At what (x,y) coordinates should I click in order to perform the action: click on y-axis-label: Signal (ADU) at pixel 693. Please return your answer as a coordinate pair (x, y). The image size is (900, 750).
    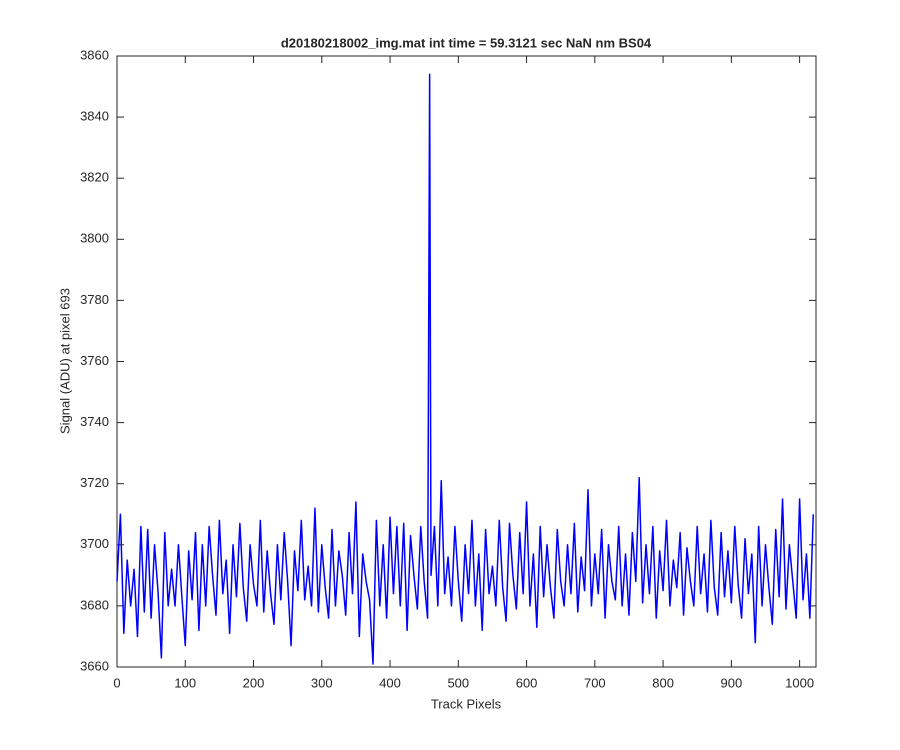
    Looking at the image, I should click on (64, 361).